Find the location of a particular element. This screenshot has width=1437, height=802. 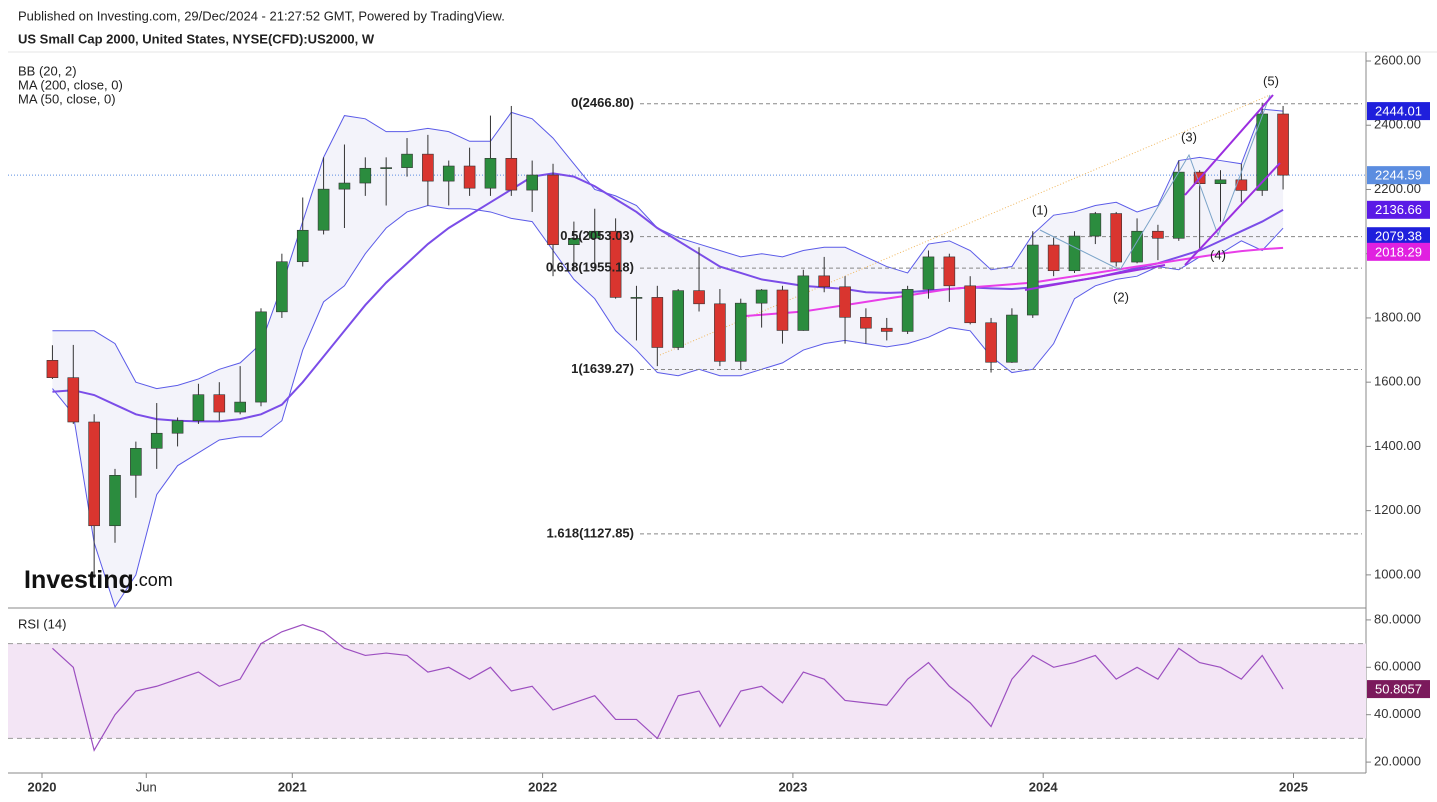

price-tag-label: 2444.01 is located at coordinates (1398, 111).